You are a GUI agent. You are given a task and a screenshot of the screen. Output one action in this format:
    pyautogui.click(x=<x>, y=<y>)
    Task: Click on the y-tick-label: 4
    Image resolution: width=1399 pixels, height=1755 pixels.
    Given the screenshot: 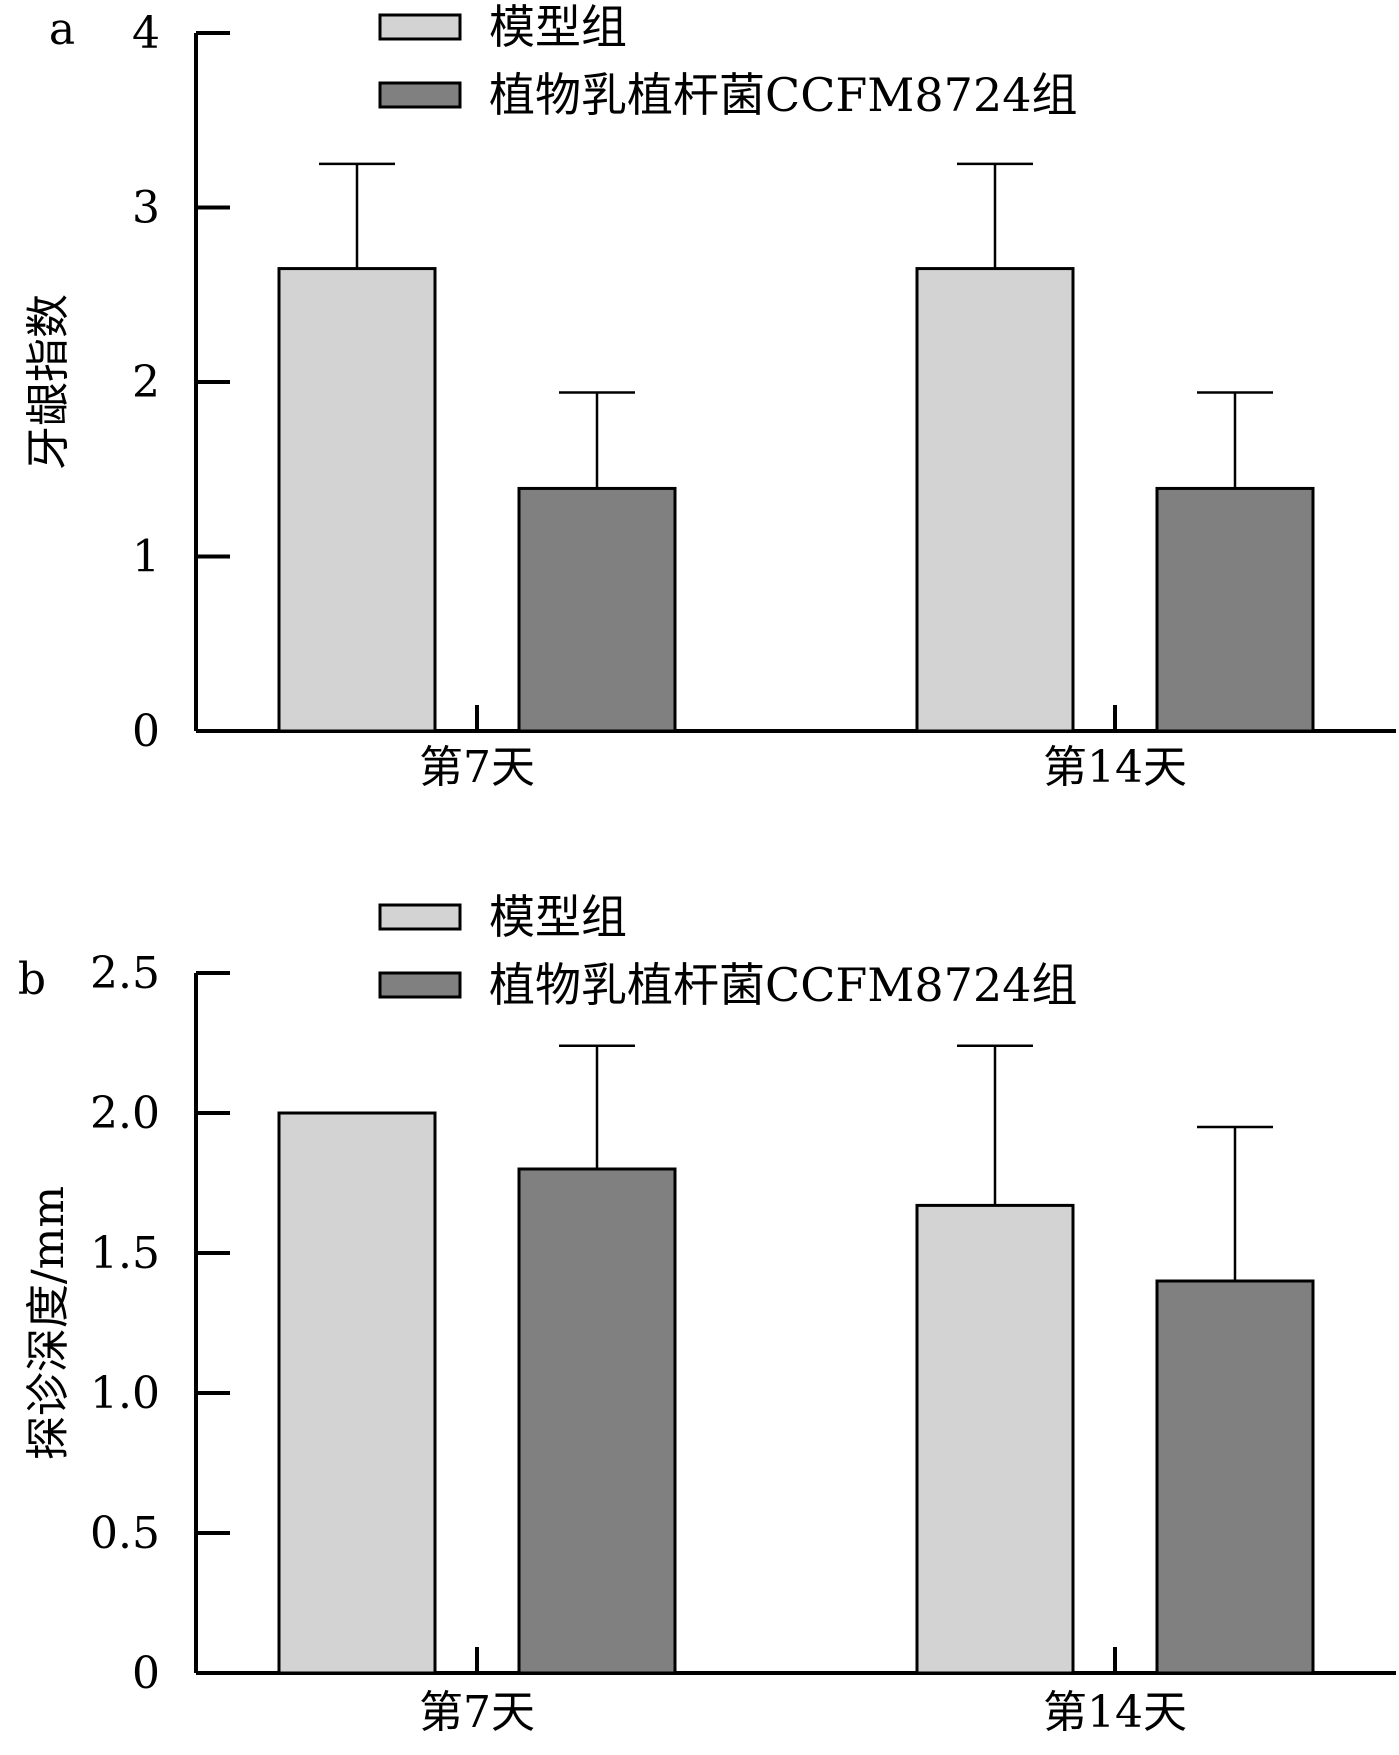 What is the action you would take?
    pyautogui.click(x=146, y=33)
    